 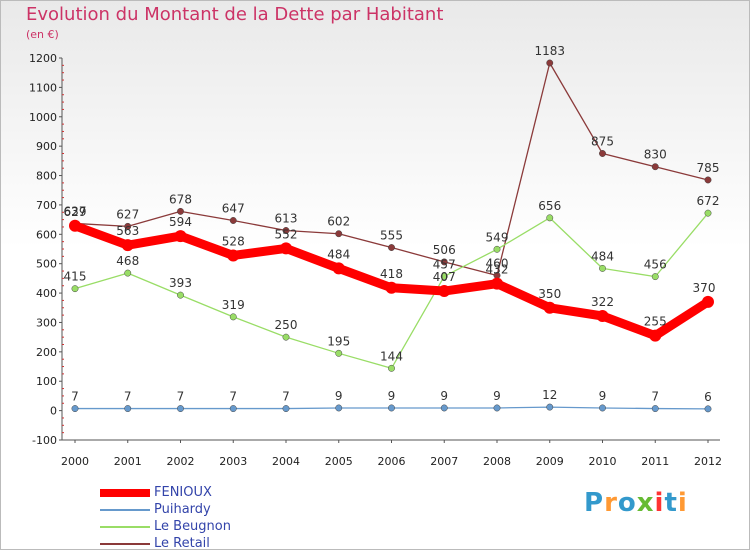 What do you see at coordinates (180, 222) in the screenshot?
I see `data-label: 594` at bounding box center [180, 222].